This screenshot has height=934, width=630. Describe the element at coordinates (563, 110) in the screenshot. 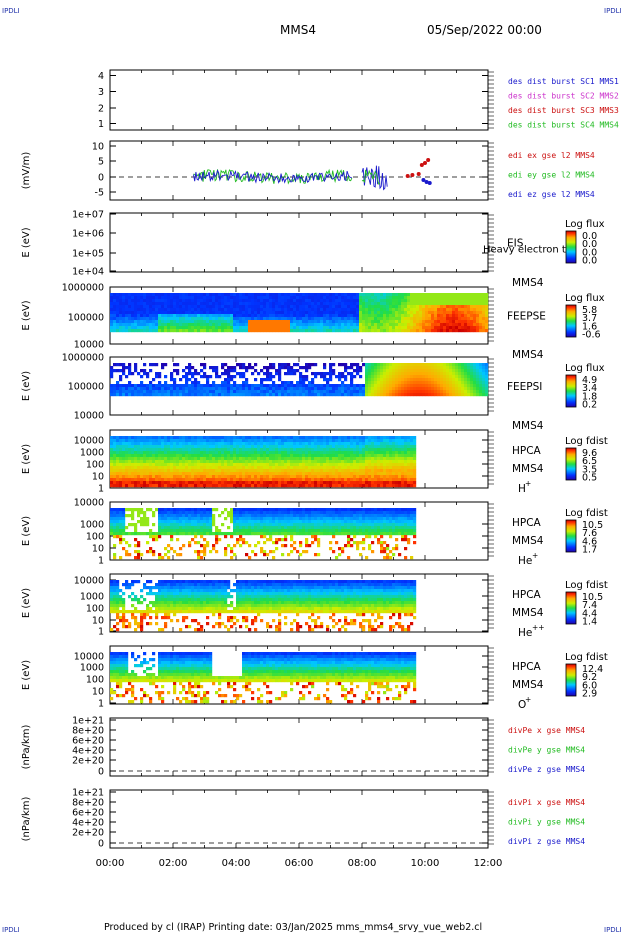

I see `burst-legend-entry: des dist burst SC3 MMS3` at that location.